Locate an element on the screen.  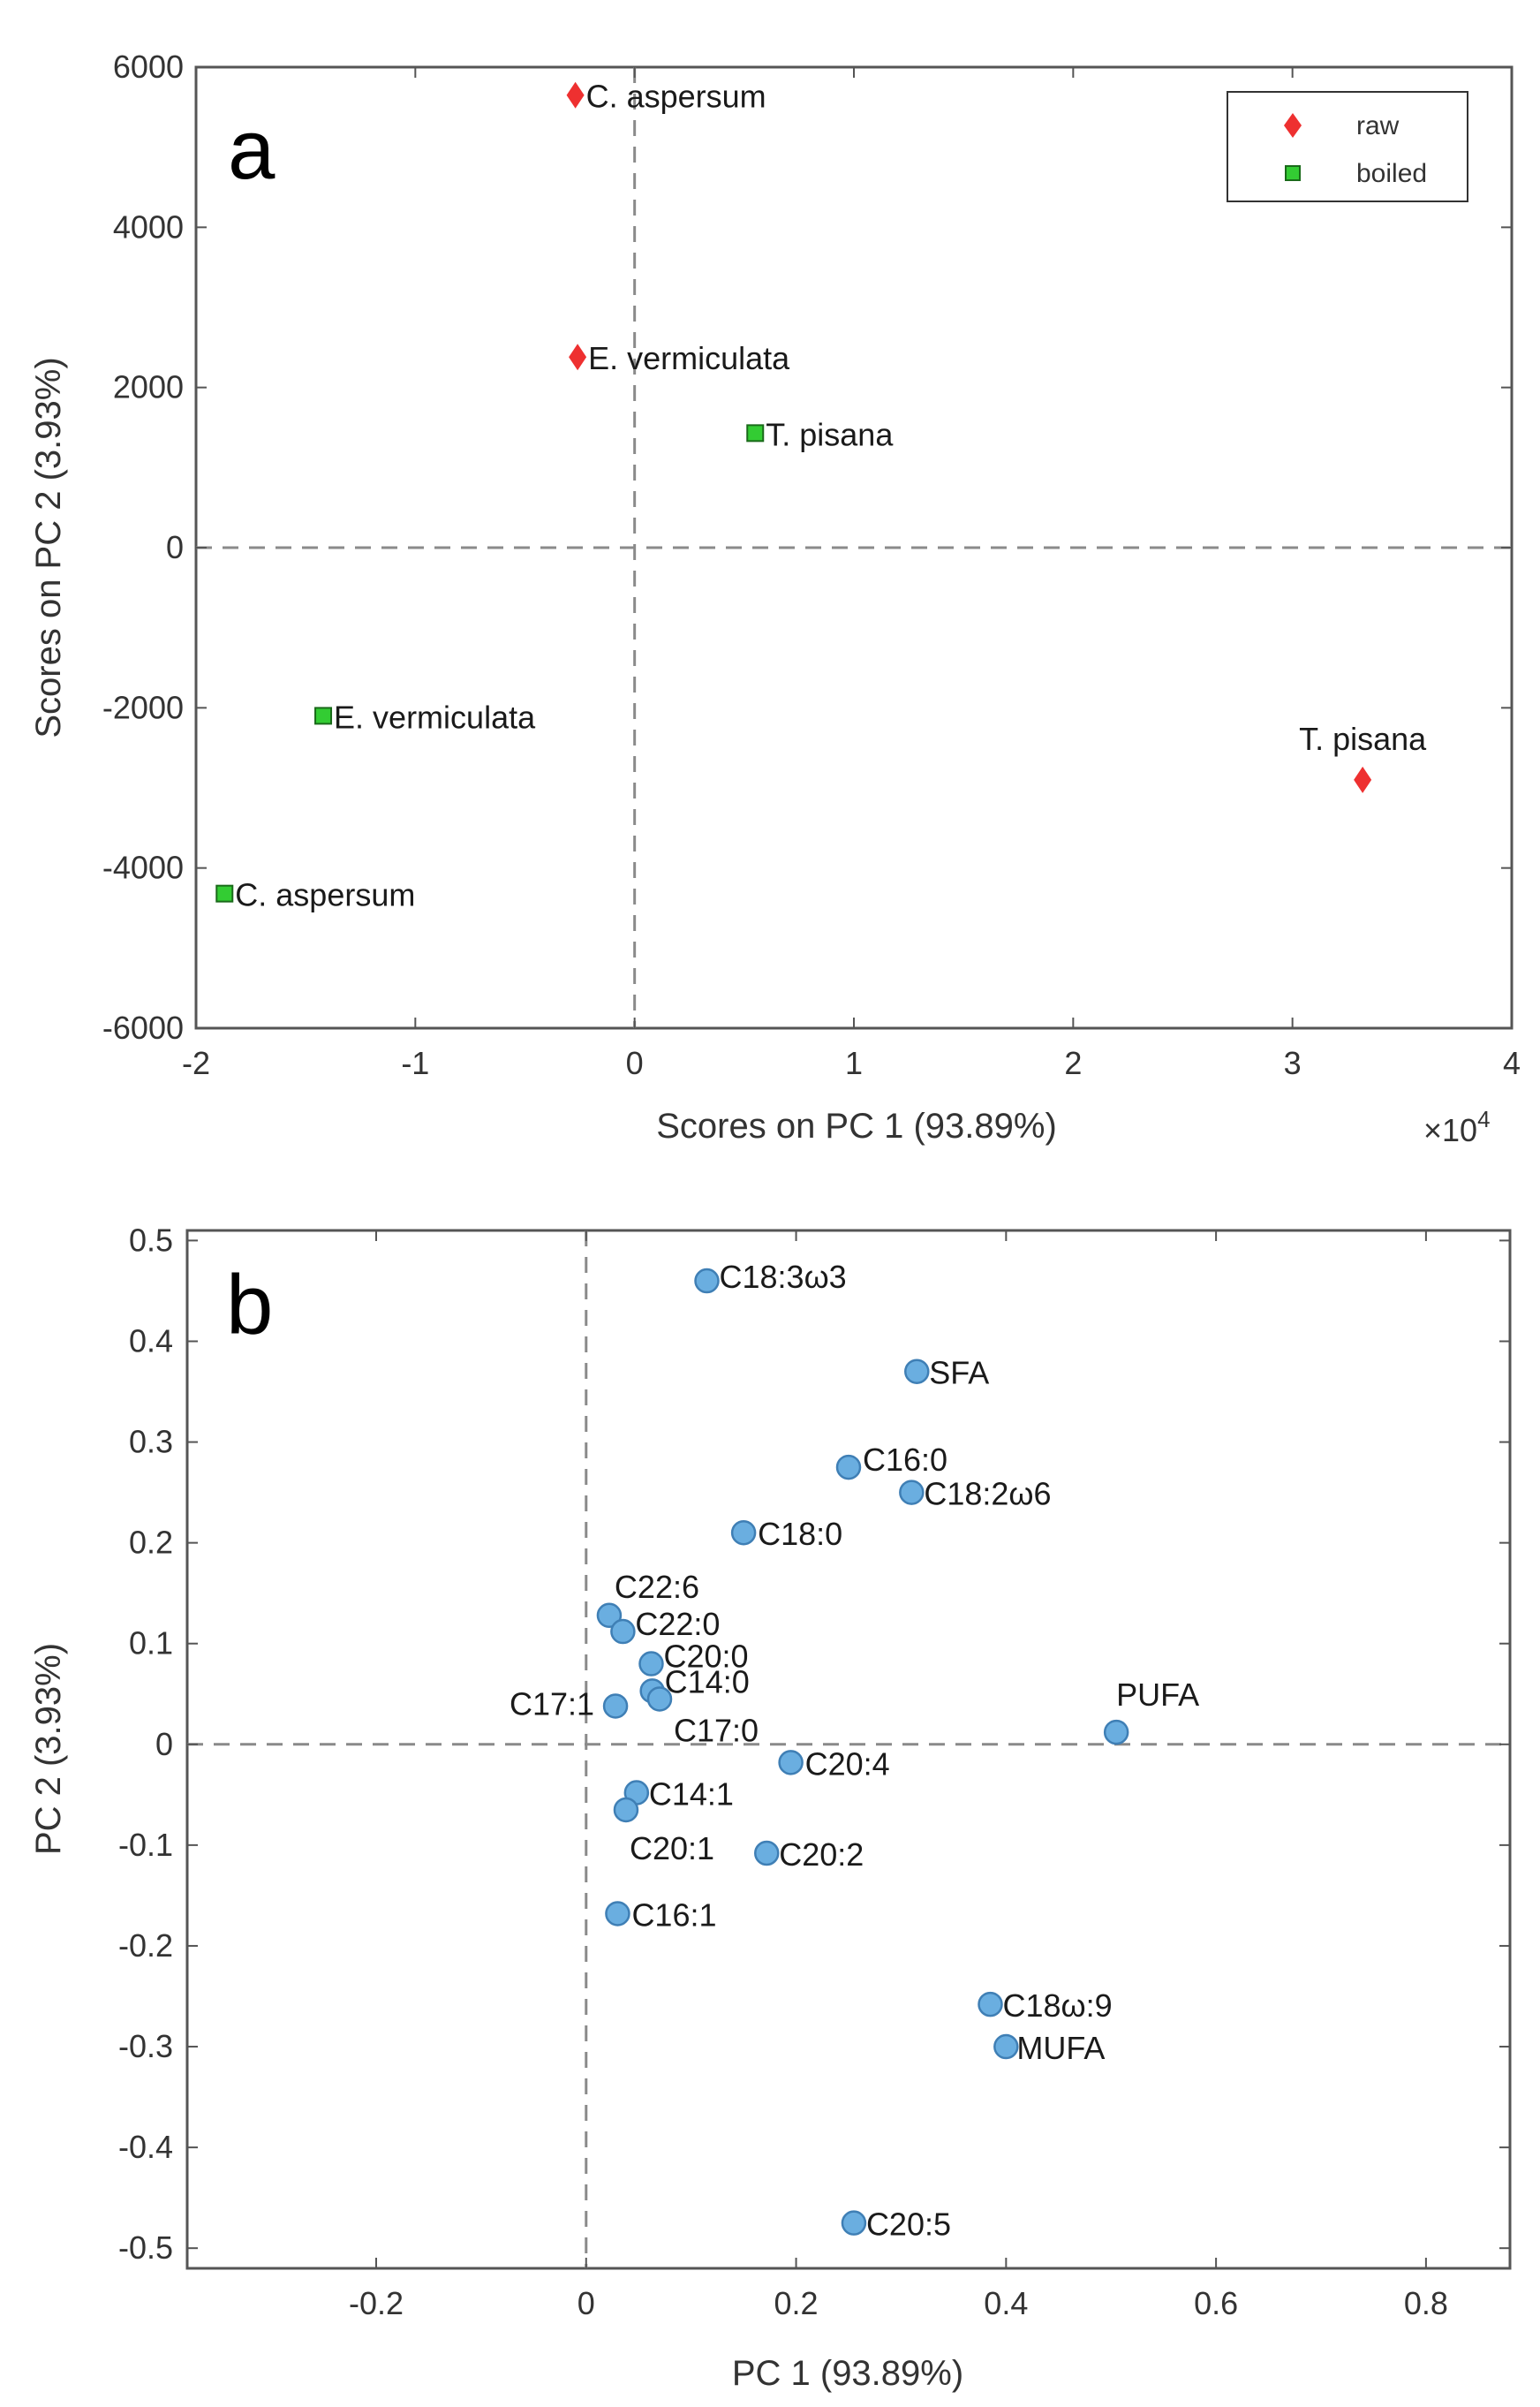
panel-b-y-tick-label: 0 is located at coordinates (164, 1744).